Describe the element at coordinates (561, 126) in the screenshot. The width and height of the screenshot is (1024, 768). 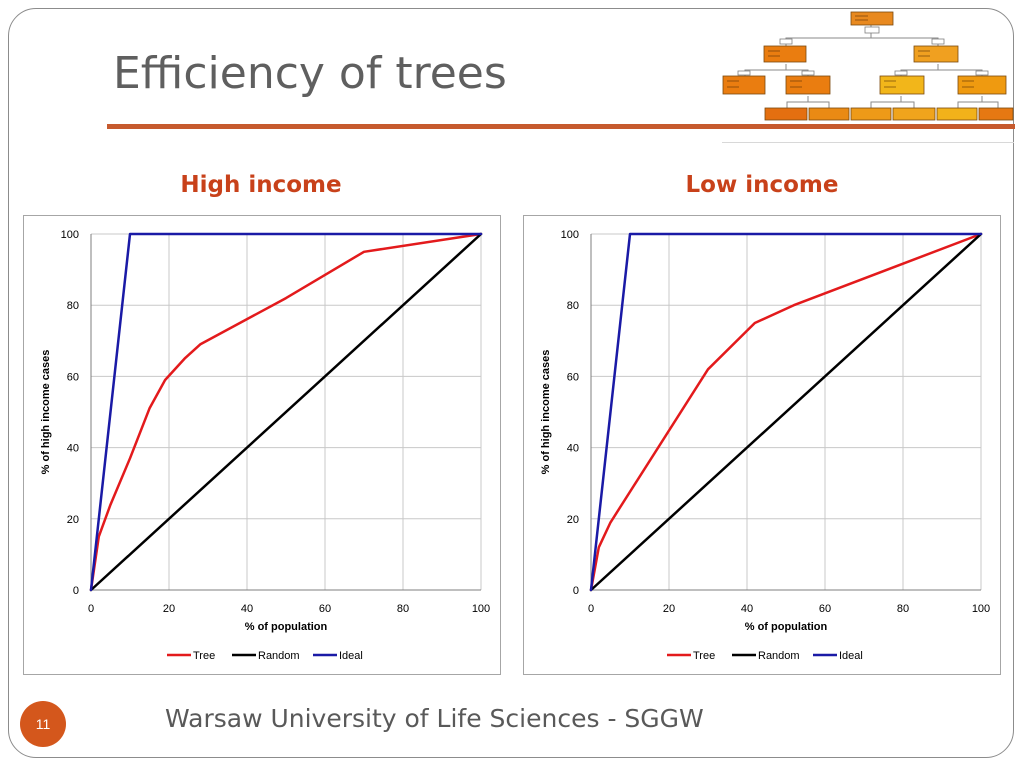
I see `title-underline` at that location.